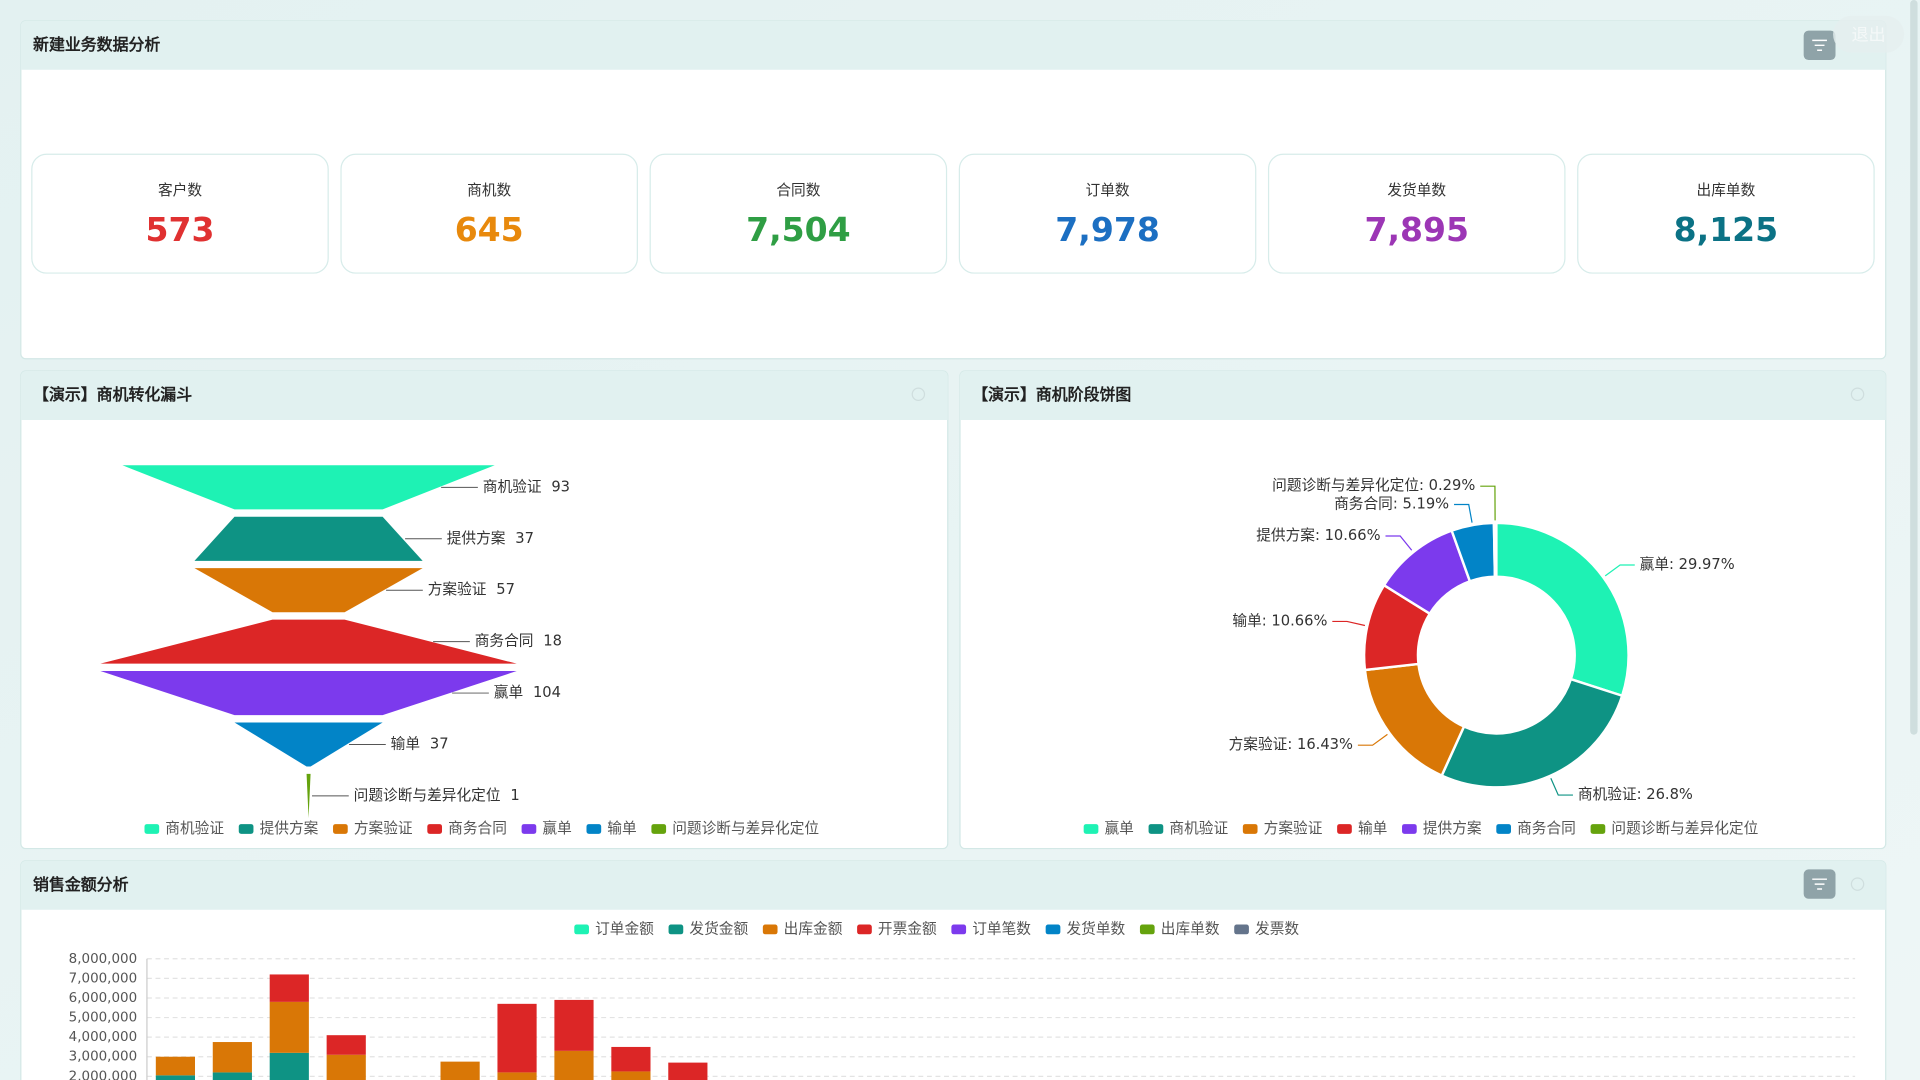  What do you see at coordinates (1190, 928) in the screenshot?
I see `legend-label: 出库单数` at bounding box center [1190, 928].